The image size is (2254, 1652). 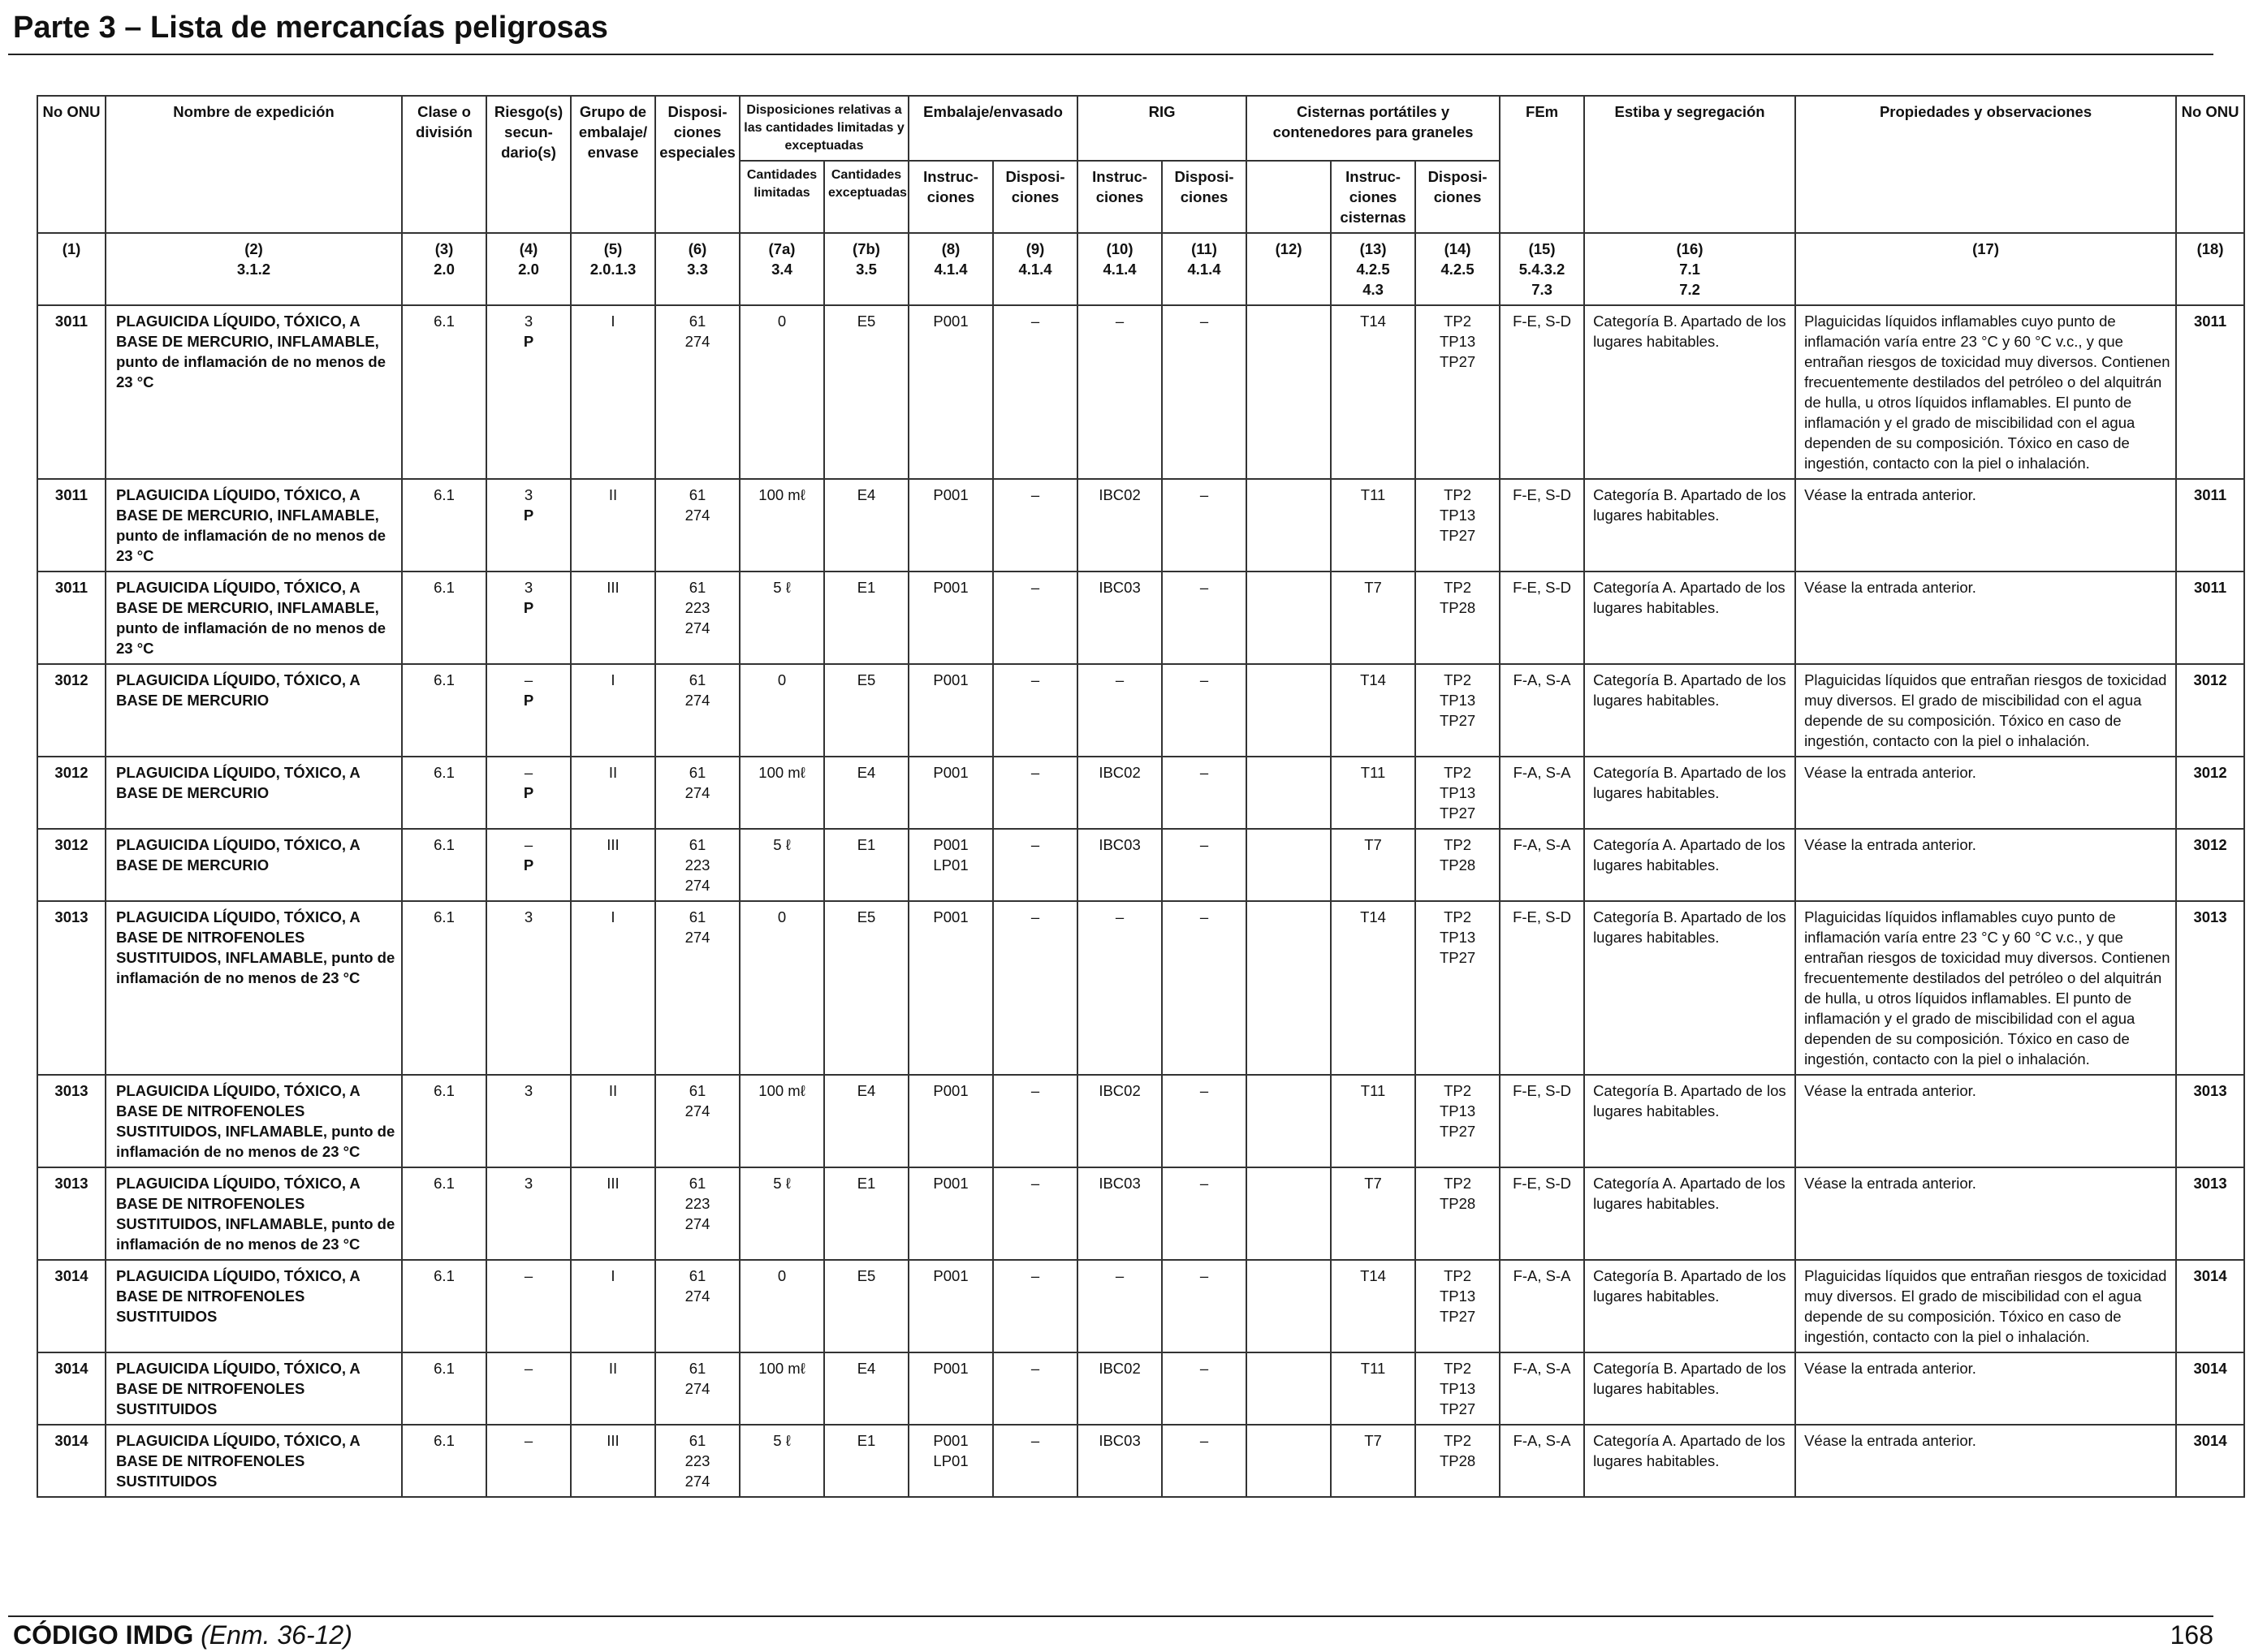 What do you see at coordinates (1373, 494) in the screenshot?
I see `tank-instruction-value: T11` at bounding box center [1373, 494].